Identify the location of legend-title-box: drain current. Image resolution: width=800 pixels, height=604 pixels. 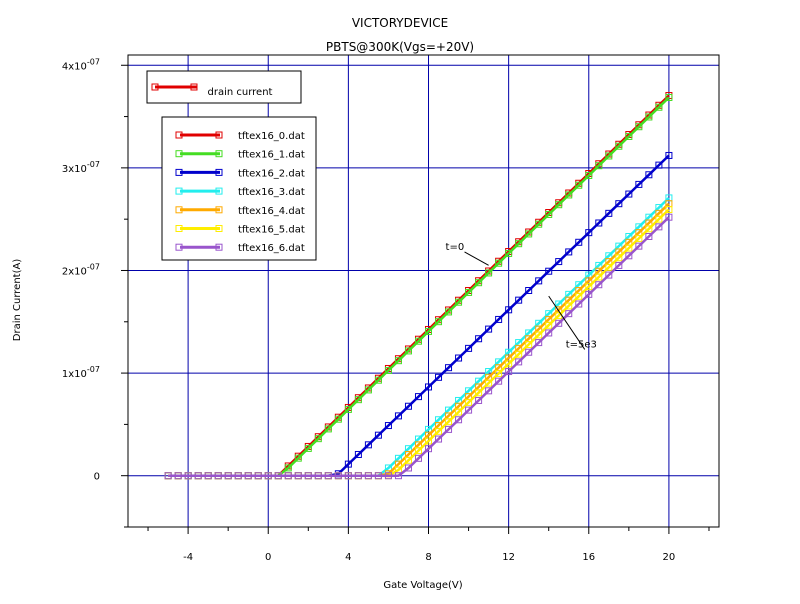
(224, 87).